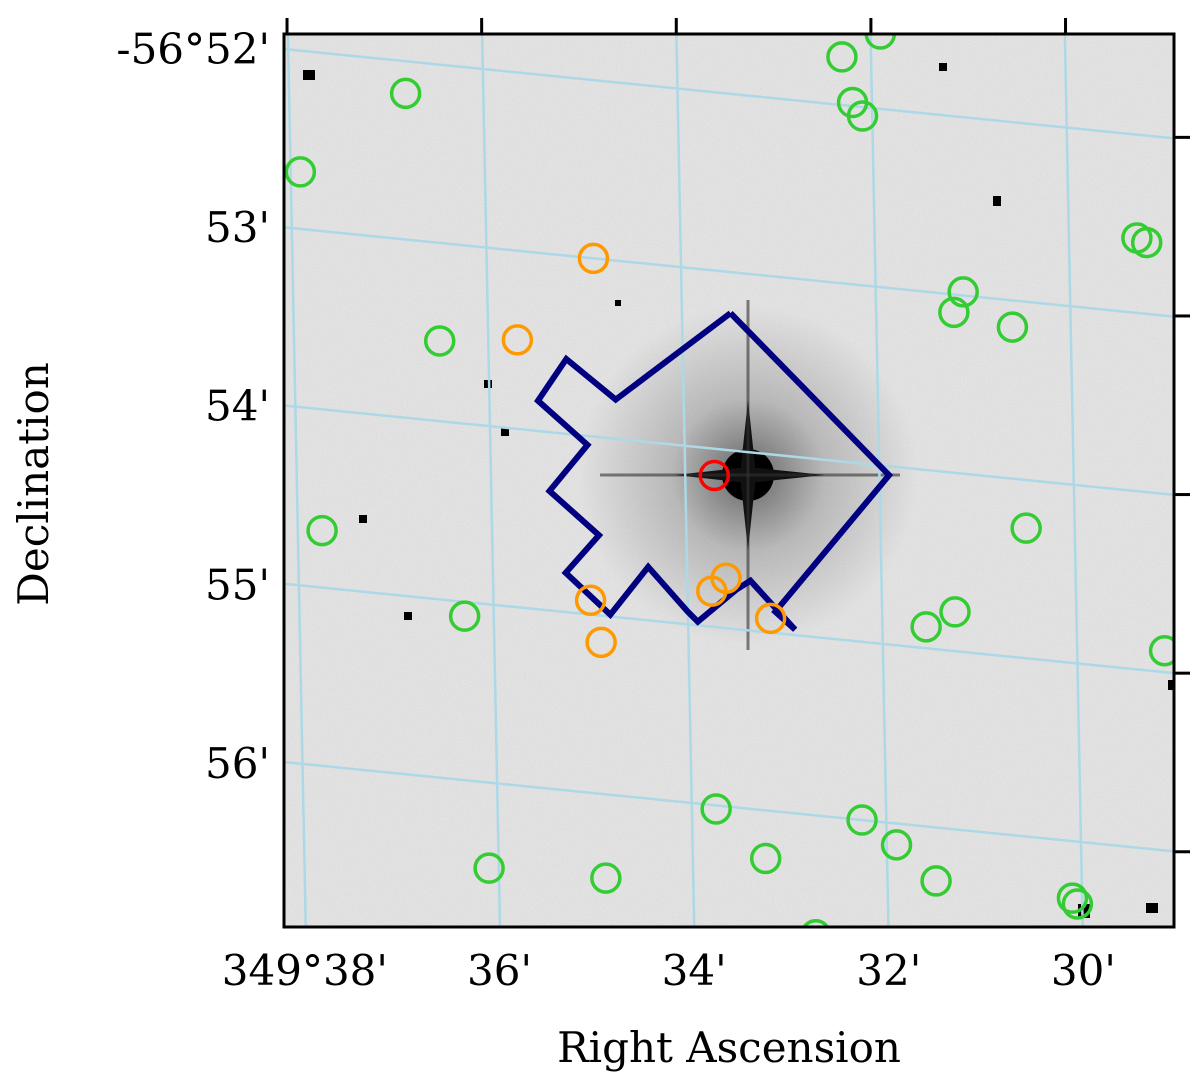  What do you see at coordinates (1083, 970) in the screenshot?
I see `x-tick-label: 30'` at bounding box center [1083, 970].